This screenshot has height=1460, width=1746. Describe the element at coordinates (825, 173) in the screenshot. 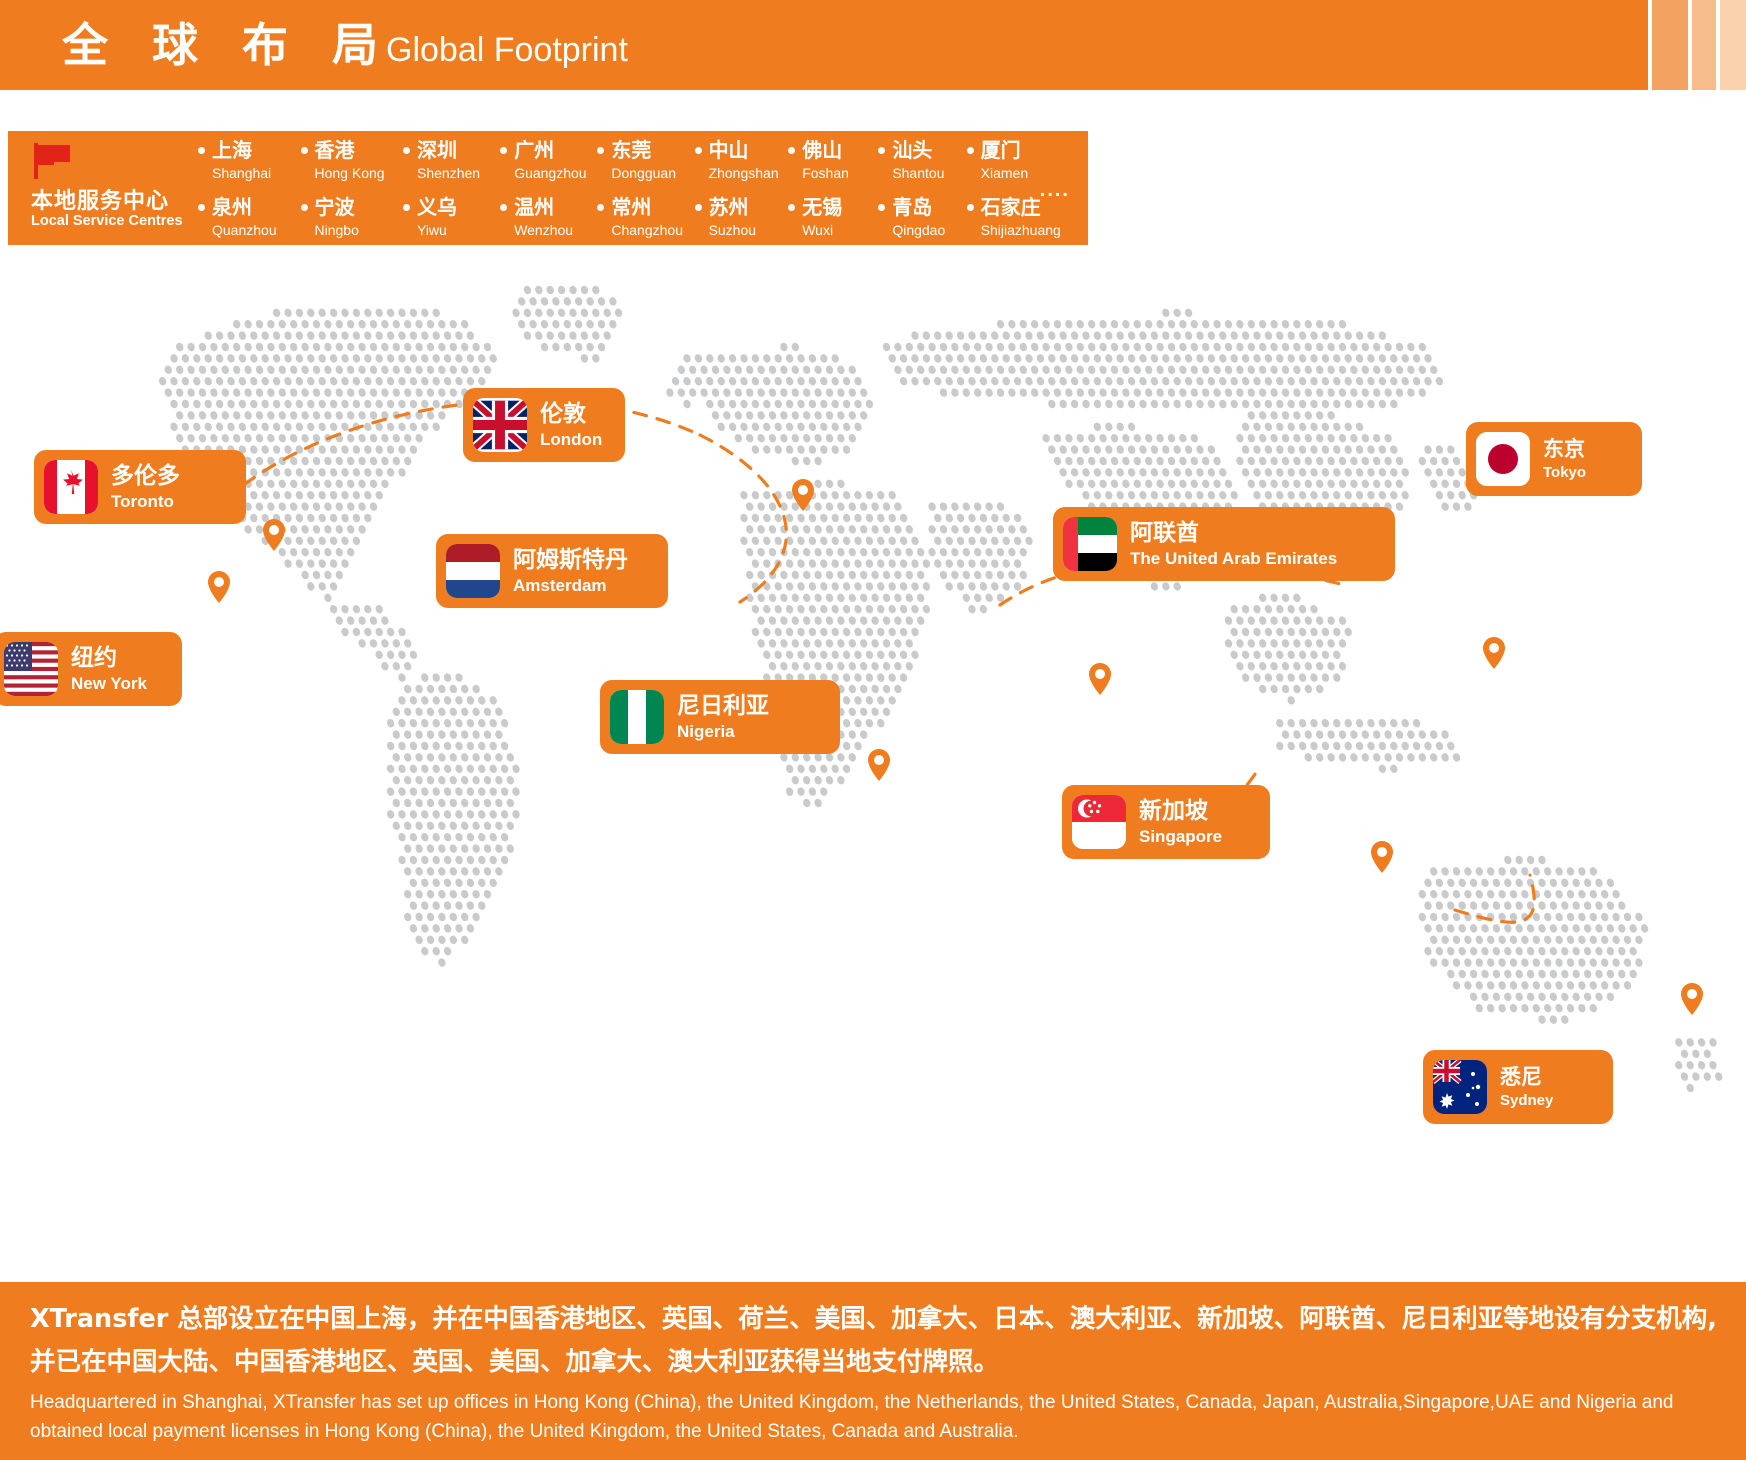

I see `city-label-en: Foshan` at that location.